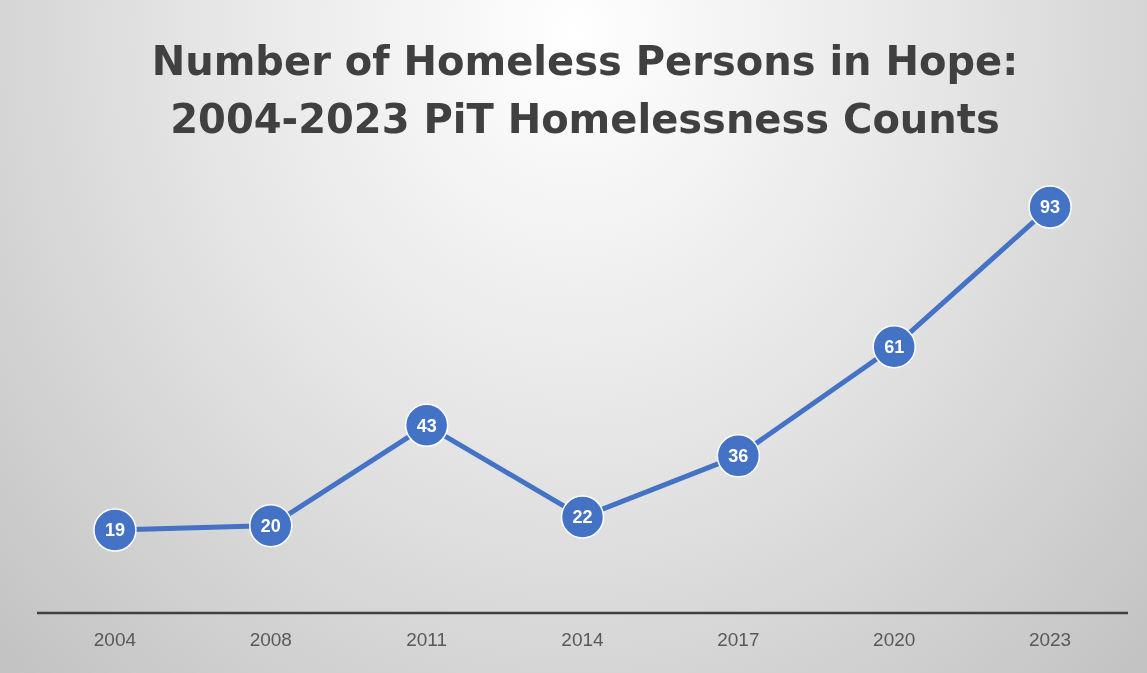  What do you see at coordinates (270, 526) in the screenshot?
I see `data-label: 20` at bounding box center [270, 526].